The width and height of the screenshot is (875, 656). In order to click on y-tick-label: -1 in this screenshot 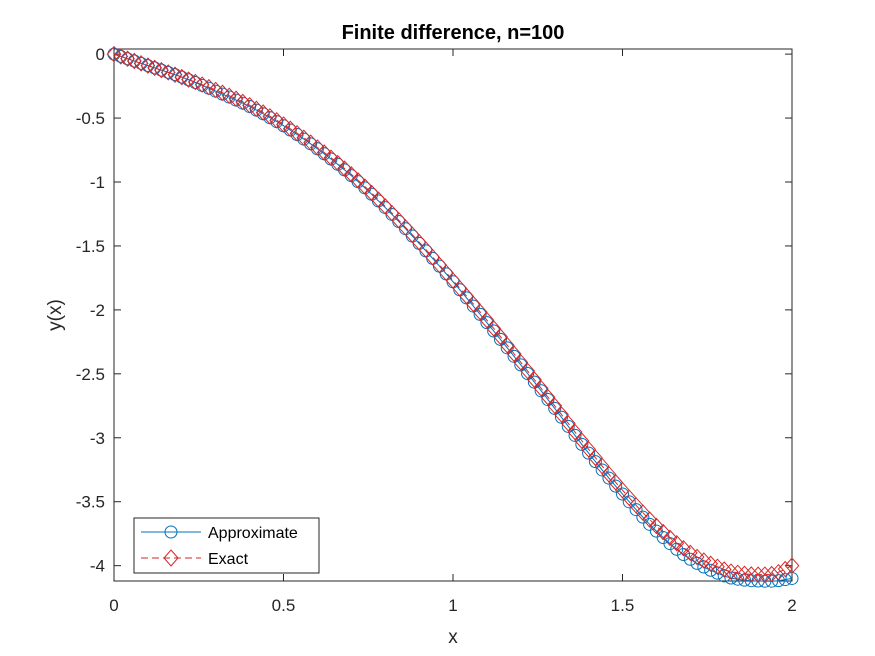, I will do `click(97, 182)`.